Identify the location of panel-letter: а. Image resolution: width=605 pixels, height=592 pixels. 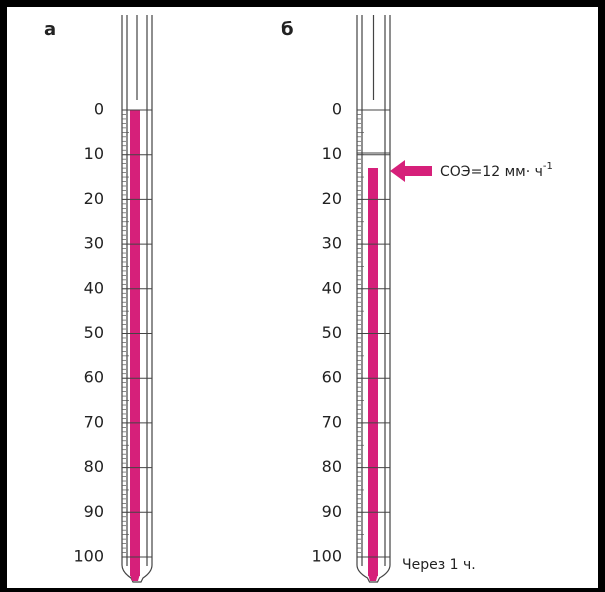
(50, 29).